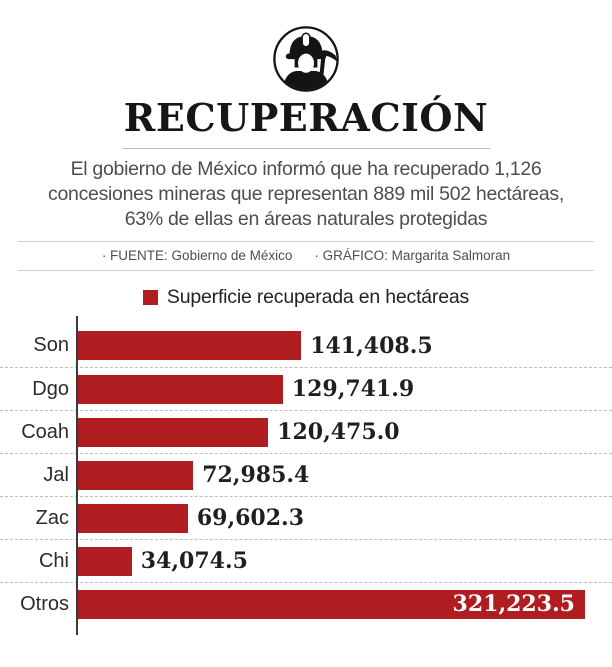 The width and height of the screenshot is (612, 667). Describe the element at coordinates (331, 475) in the screenshot. I see `bar-zone: 72,985.4` at that location.